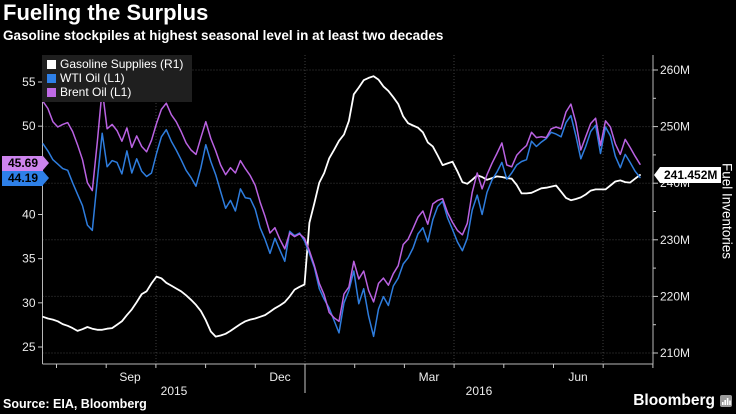 The height and width of the screenshot is (414, 736). What do you see at coordinates (675, 70) in the screenshot?
I see `svg-text: 260M` at bounding box center [675, 70].